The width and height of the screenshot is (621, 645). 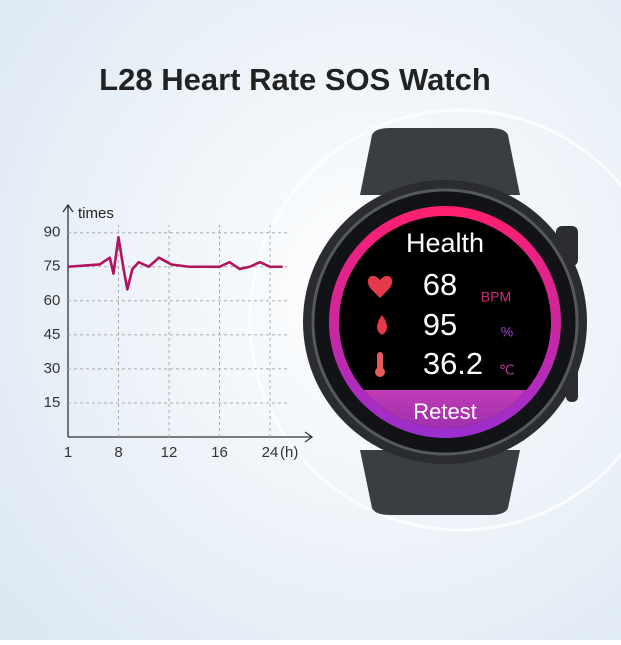 What do you see at coordinates (96, 213) in the screenshot?
I see `y-axis-label: times` at bounding box center [96, 213].